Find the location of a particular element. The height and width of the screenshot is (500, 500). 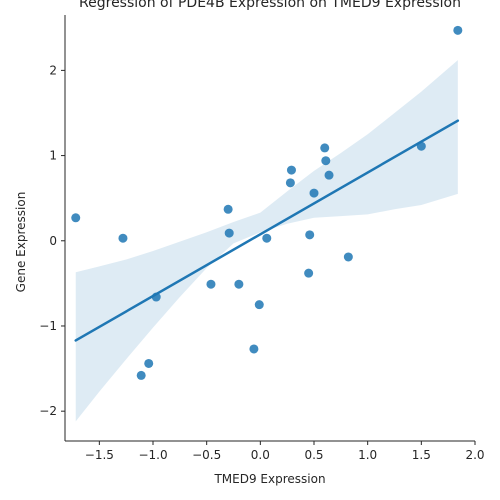

x-tick-label: −0.5 is located at coordinates (206, 455).